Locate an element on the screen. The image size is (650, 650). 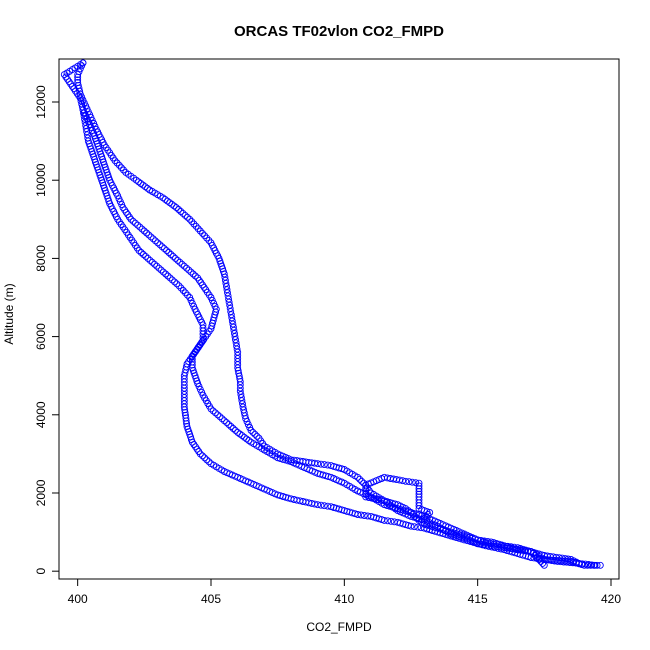
x-tick-label: 405 is located at coordinates (211, 599).